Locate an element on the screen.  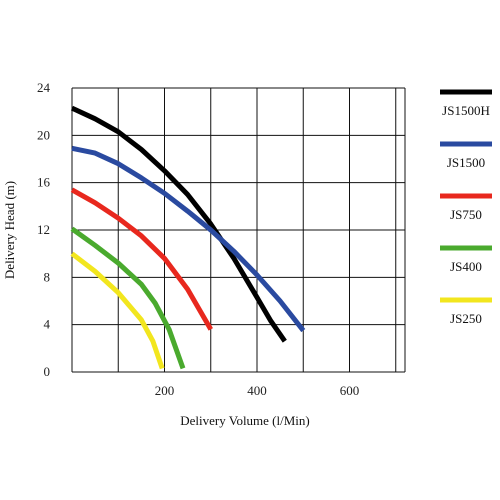
legend: JS1500H JS1500 JS750 JS400 JS250 is located at coordinates (466, 207).